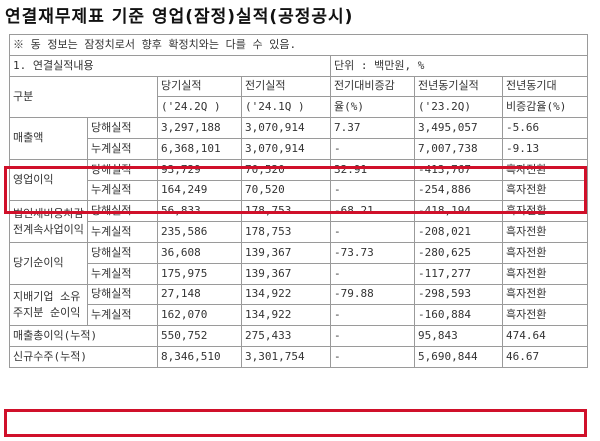 This screenshot has height=441, width=600. I want to click on cell: 175,975, so click(199, 273).